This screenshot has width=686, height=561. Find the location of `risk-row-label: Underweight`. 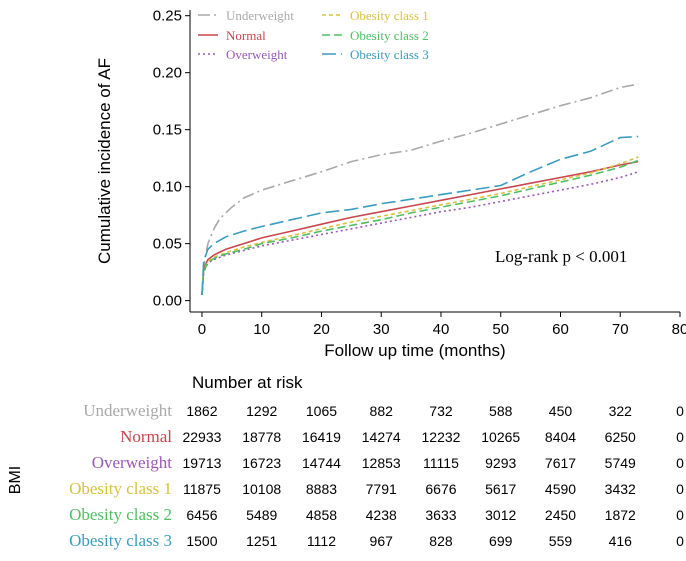

risk-row-label: Underweight is located at coordinates (127, 410).